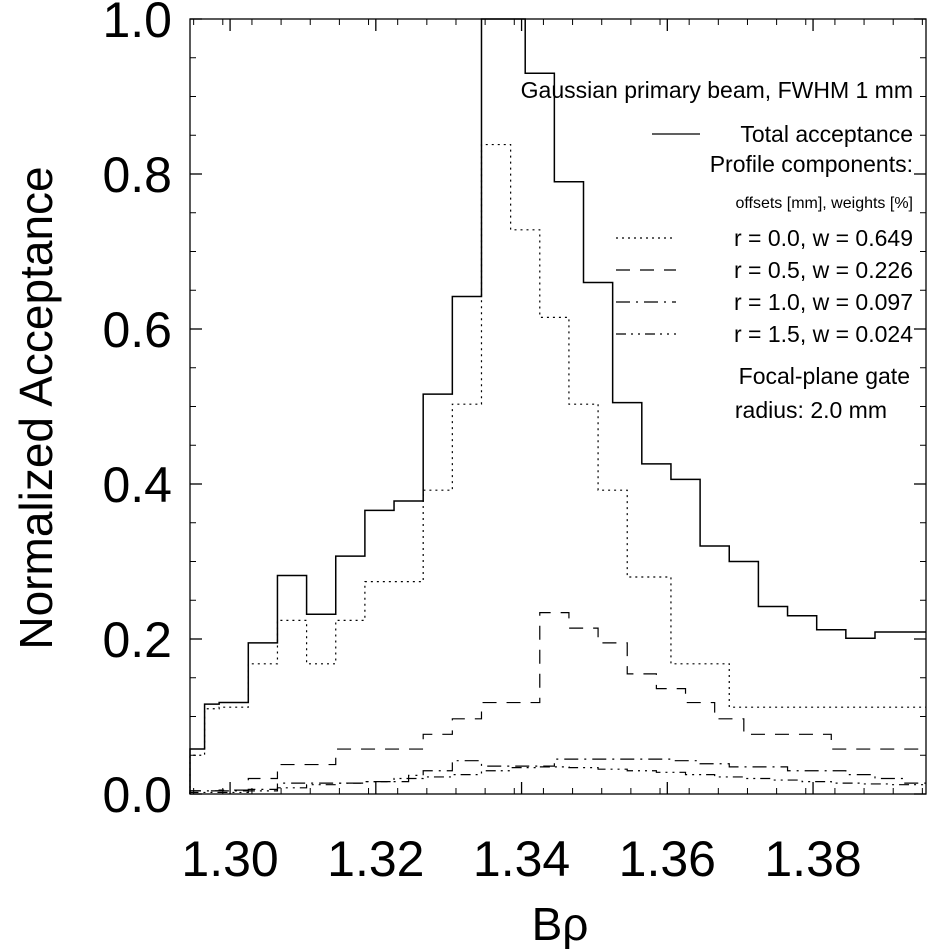 The width and height of the screenshot is (936, 949). What do you see at coordinates (521, 859) in the screenshot?
I see `x-tick-label: 1.34` at bounding box center [521, 859].